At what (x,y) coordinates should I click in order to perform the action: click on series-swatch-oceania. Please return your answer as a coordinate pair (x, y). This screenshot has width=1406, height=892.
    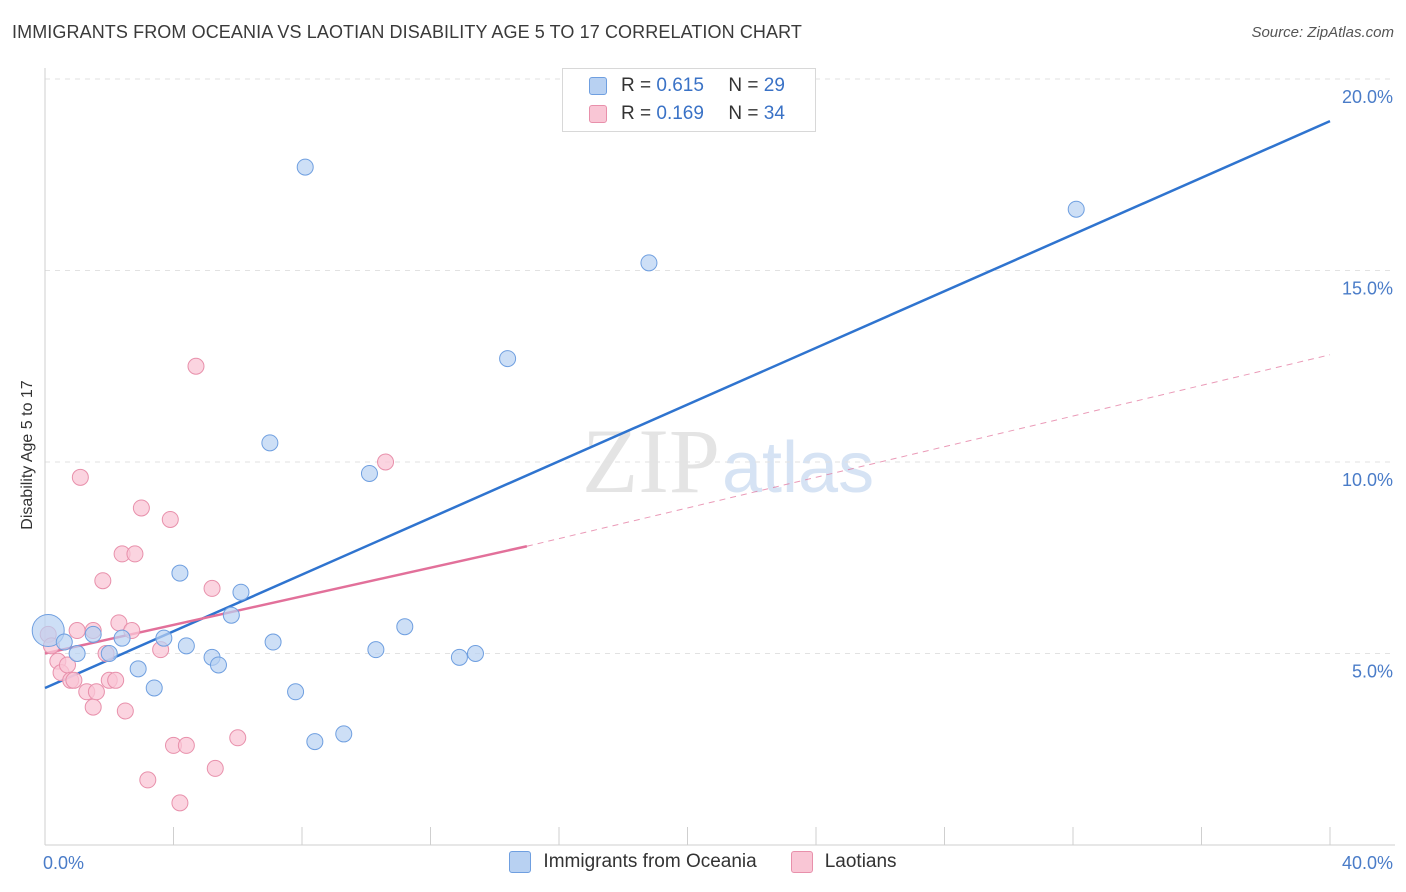
    Looking at the image, I should click on (520, 862).